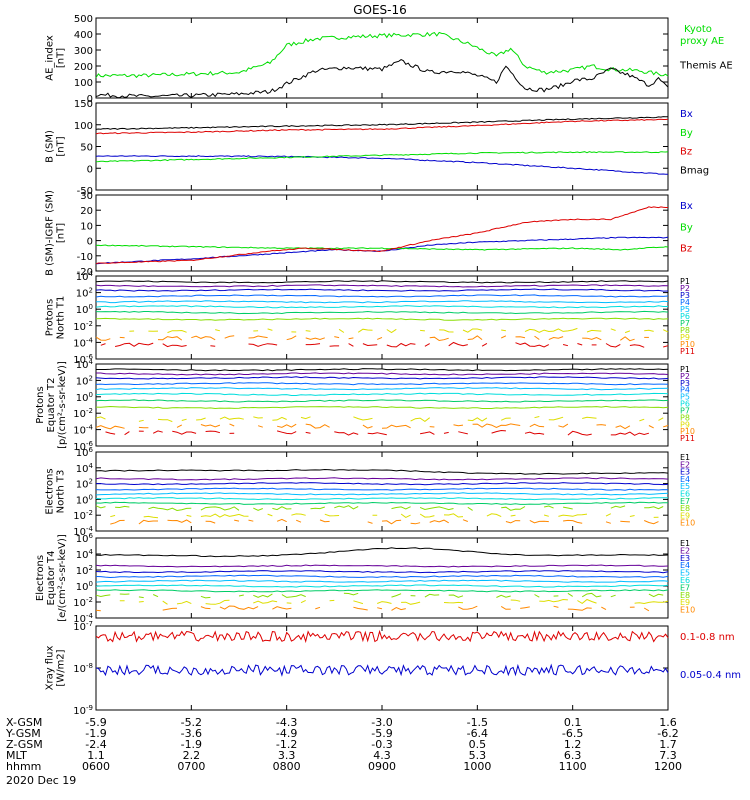 Image resolution: width=750 pixels, height=800 pixels. What do you see at coordinates (96, 766) in the screenshot?
I see `footer-value-time: 0600` at bounding box center [96, 766].